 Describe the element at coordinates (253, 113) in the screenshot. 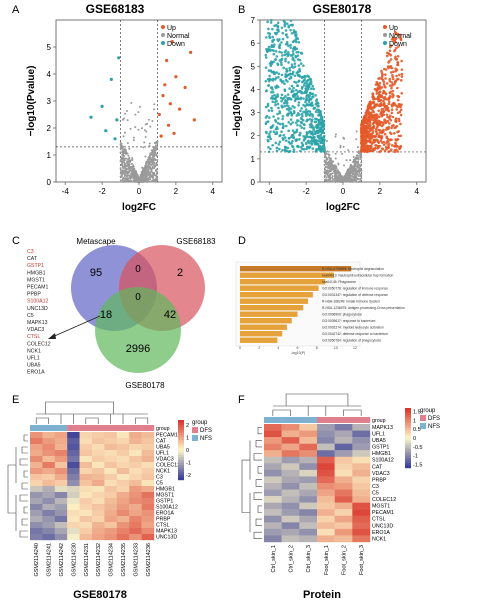

I see `b-y-tick-label: 3` at that location.